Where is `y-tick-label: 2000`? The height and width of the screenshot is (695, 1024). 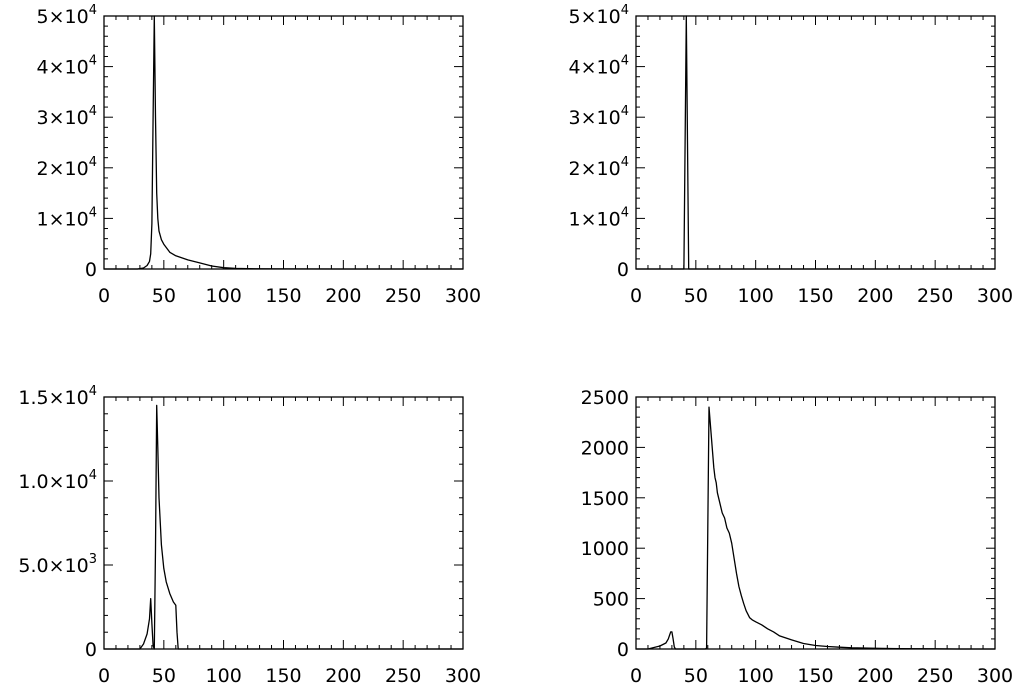
y-tick-label: 2000 is located at coordinates (605, 448).